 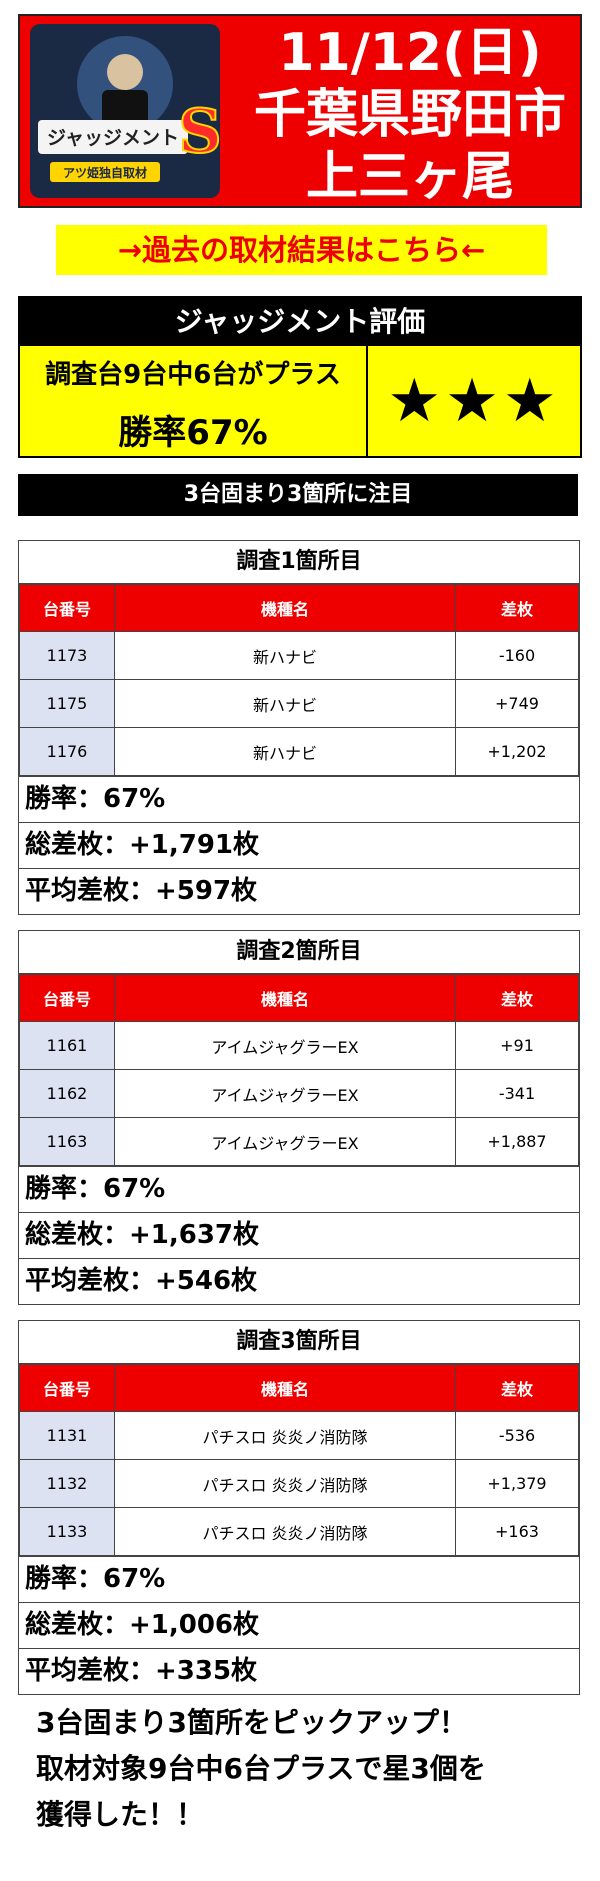 I want to click on machine-number: 1176, so click(x=67, y=751).